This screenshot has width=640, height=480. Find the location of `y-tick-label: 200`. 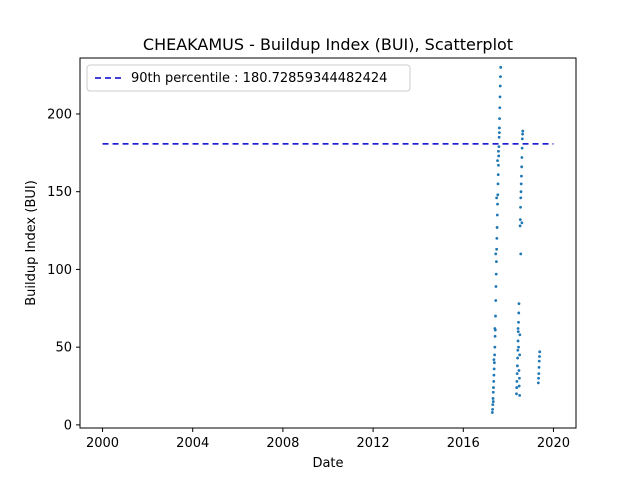

y-tick-label: 200 is located at coordinates (59, 114).